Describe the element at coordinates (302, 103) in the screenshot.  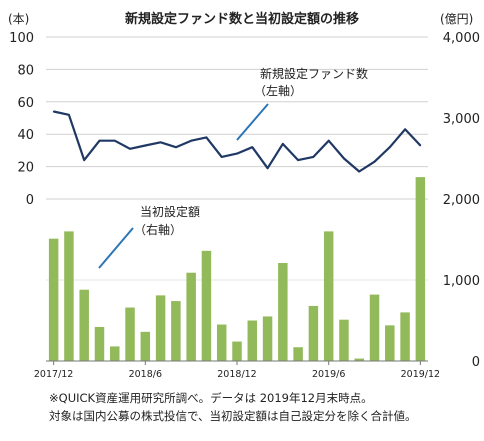
I see `line-annotation: 新規設定ファンド数 （左軸）` at that location.